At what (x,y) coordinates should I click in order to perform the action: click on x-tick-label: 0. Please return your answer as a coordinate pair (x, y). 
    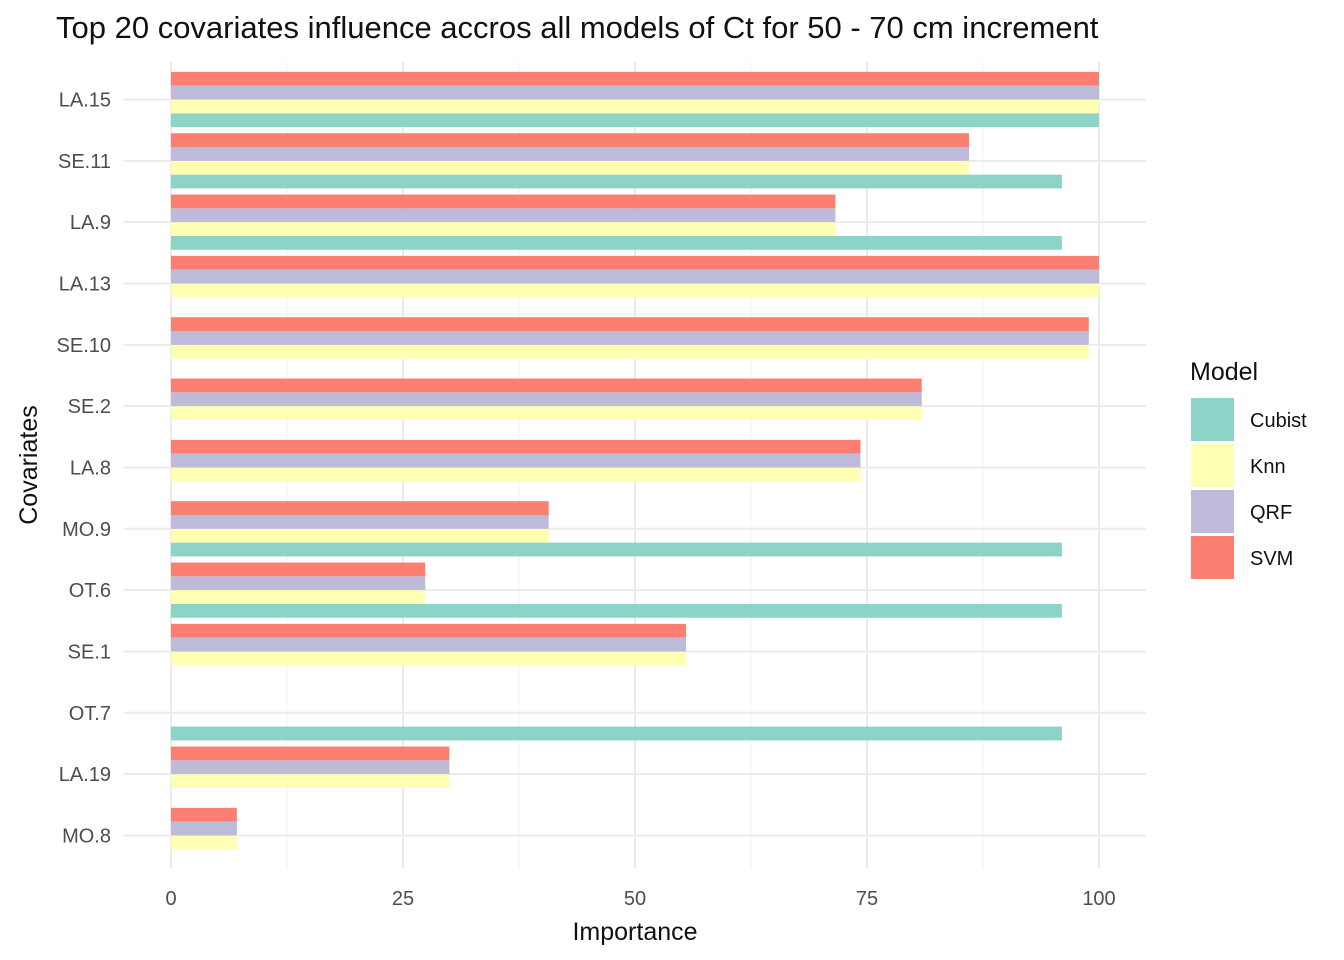
    Looking at the image, I should click on (170, 899).